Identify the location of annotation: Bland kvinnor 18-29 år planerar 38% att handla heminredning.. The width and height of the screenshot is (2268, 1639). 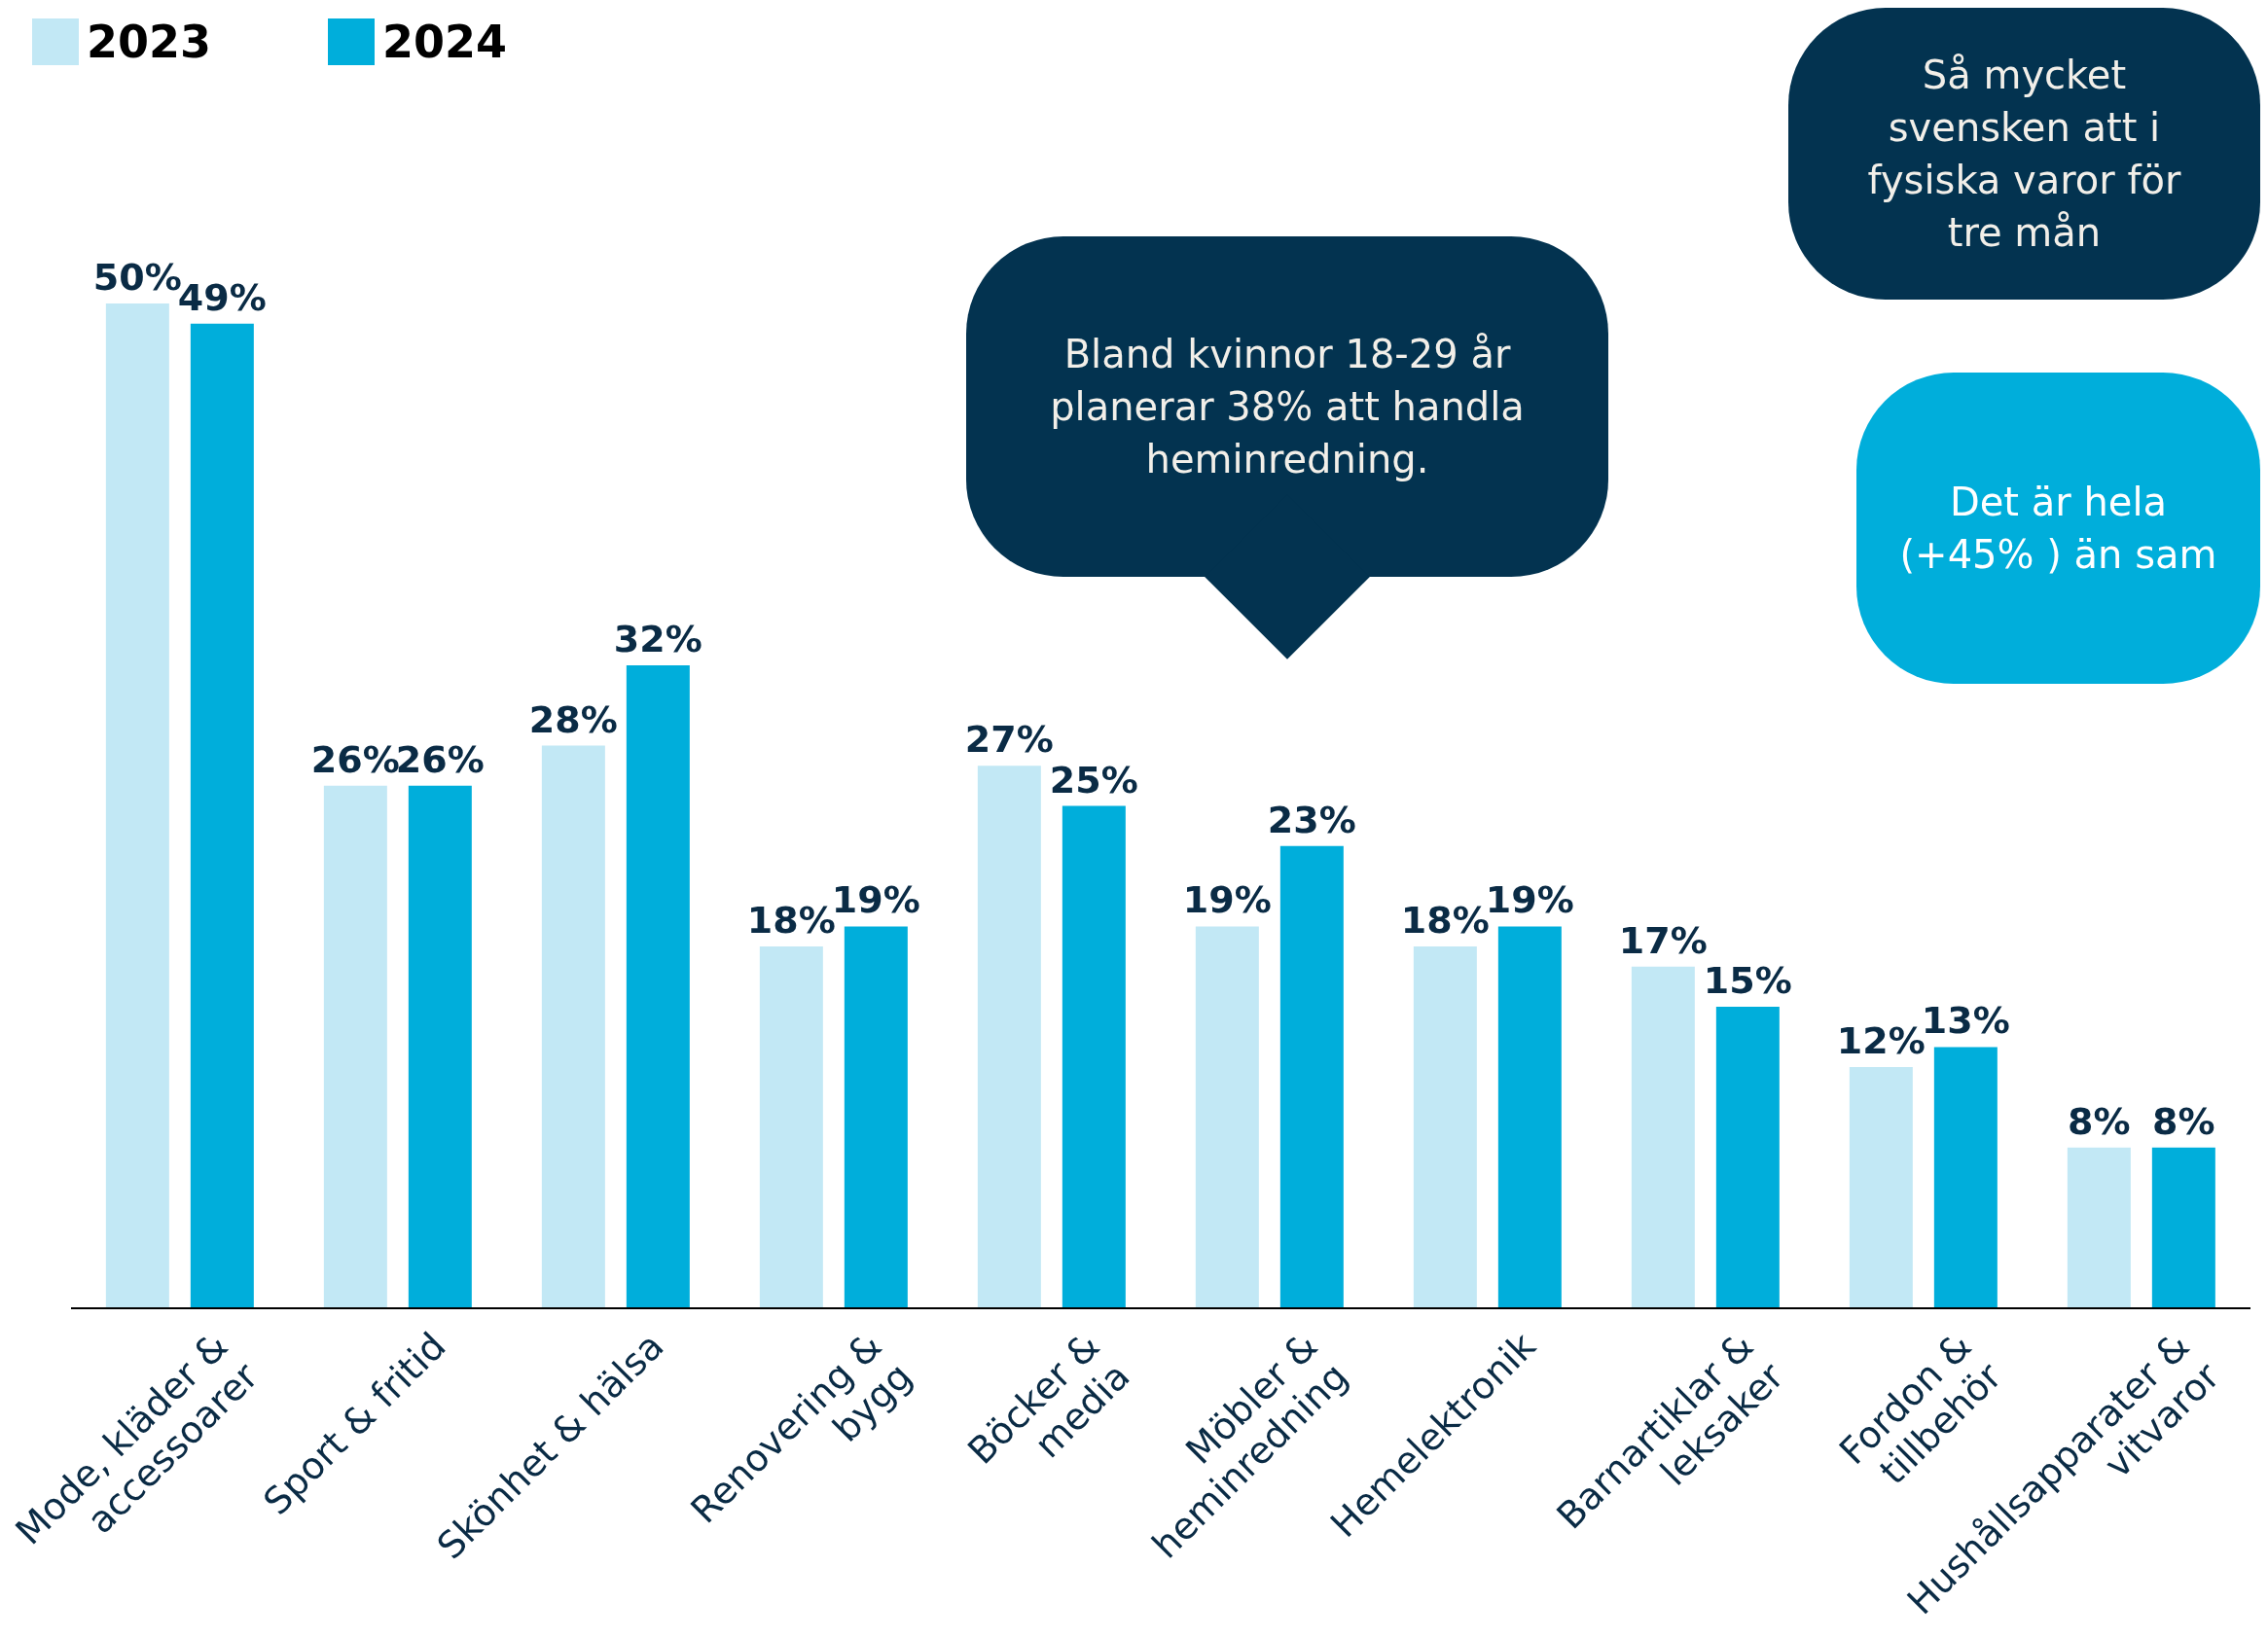
(1287, 407).